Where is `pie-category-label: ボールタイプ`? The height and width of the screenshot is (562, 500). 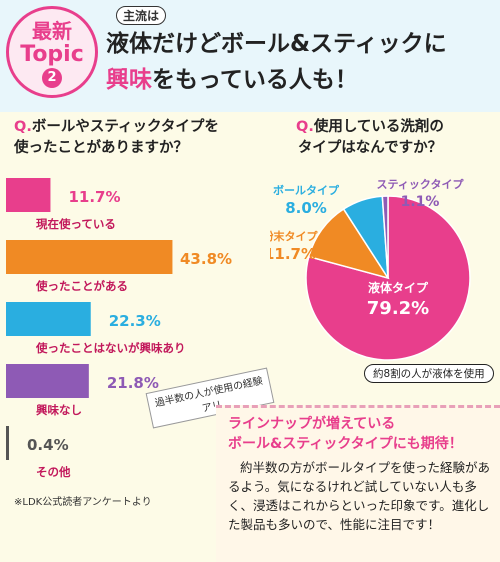 pie-category-label: ボールタイプ is located at coordinates (306, 190).